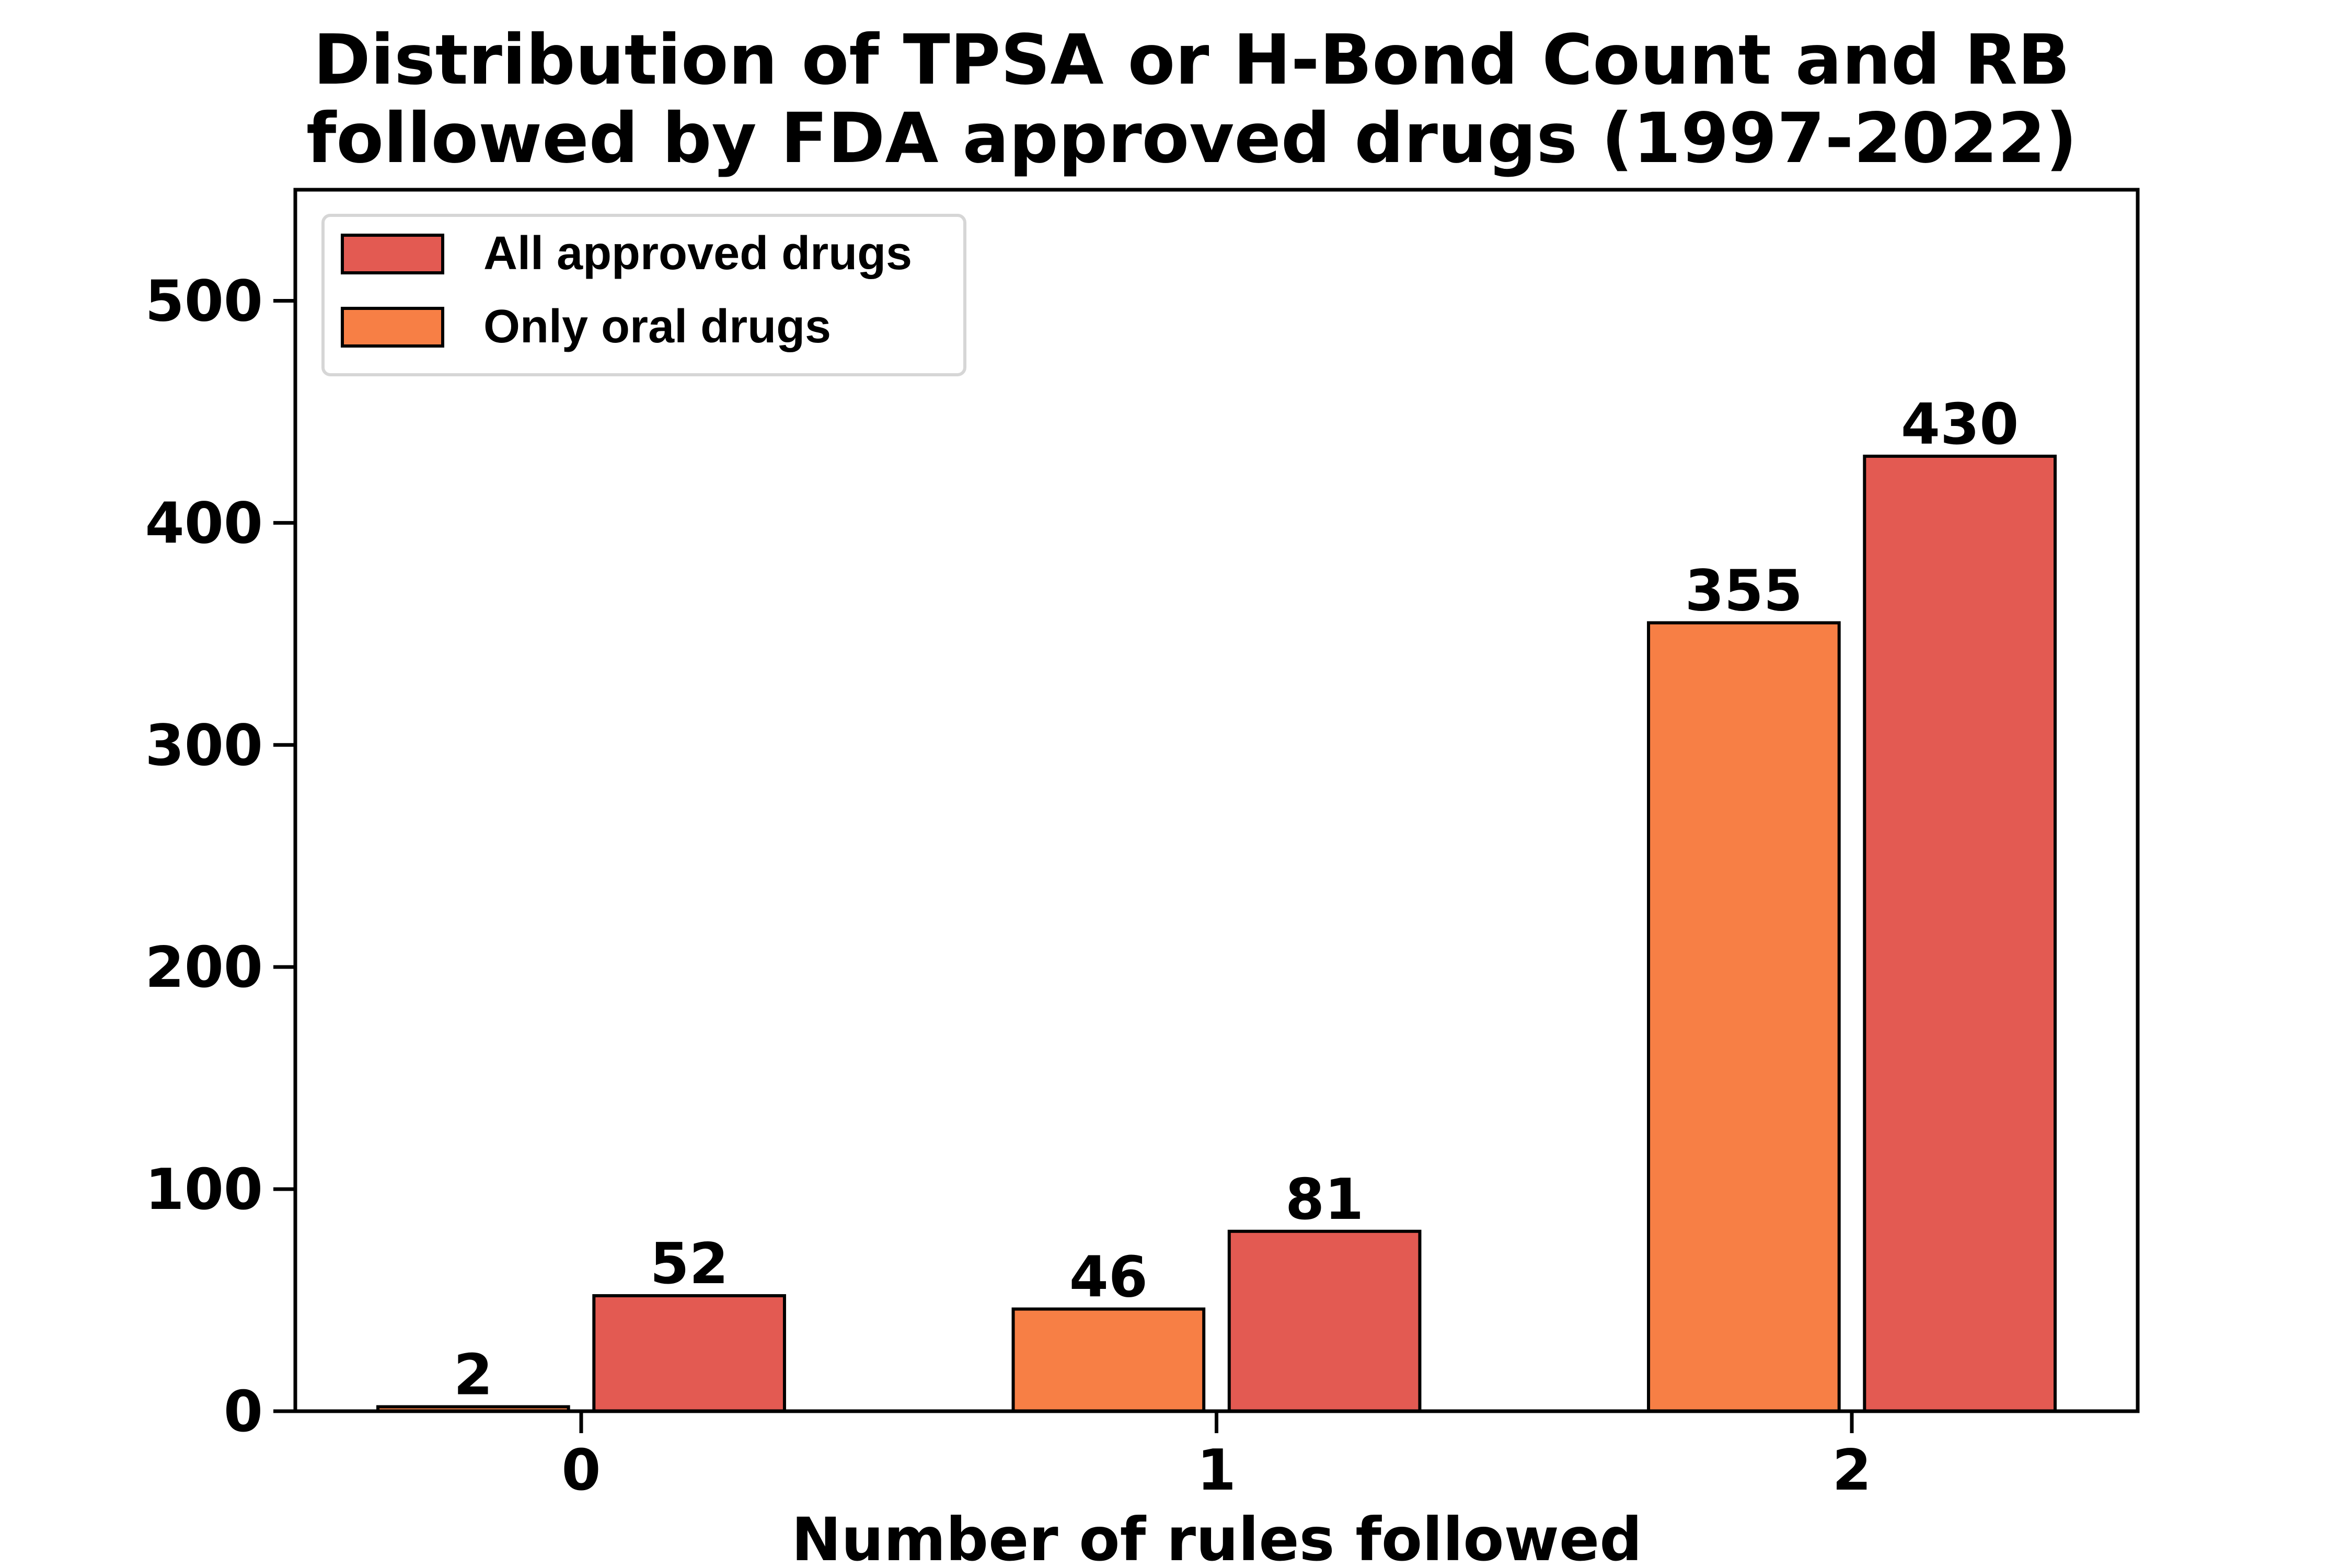 The width and height of the screenshot is (2352, 1568). Describe the element at coordinates (1324, 1199) in the screenshot. I see `value-label-all-approved-1: 81` at that location.